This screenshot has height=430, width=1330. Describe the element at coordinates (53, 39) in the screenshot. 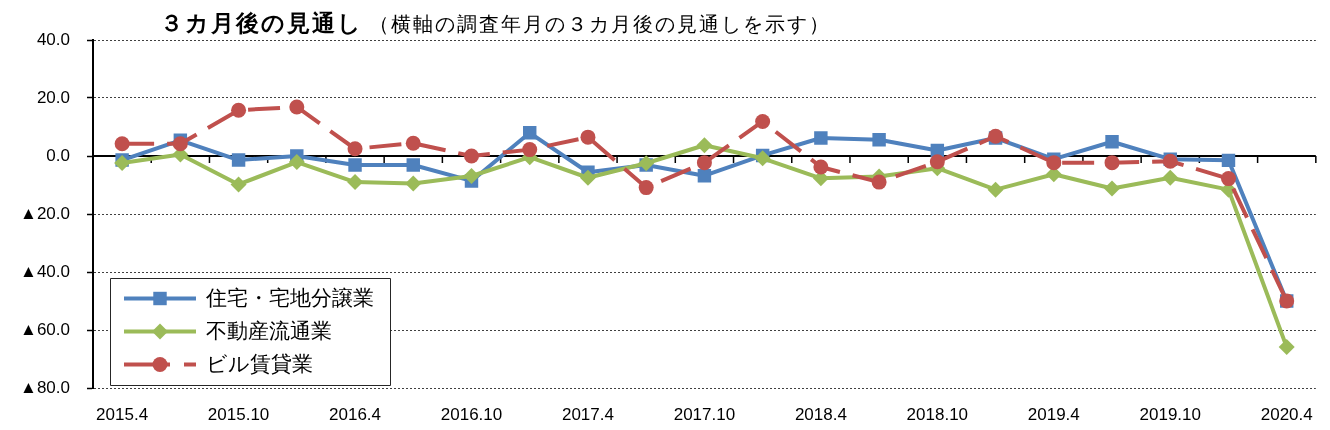

I see `y-tick-label: 40.0` at that location.